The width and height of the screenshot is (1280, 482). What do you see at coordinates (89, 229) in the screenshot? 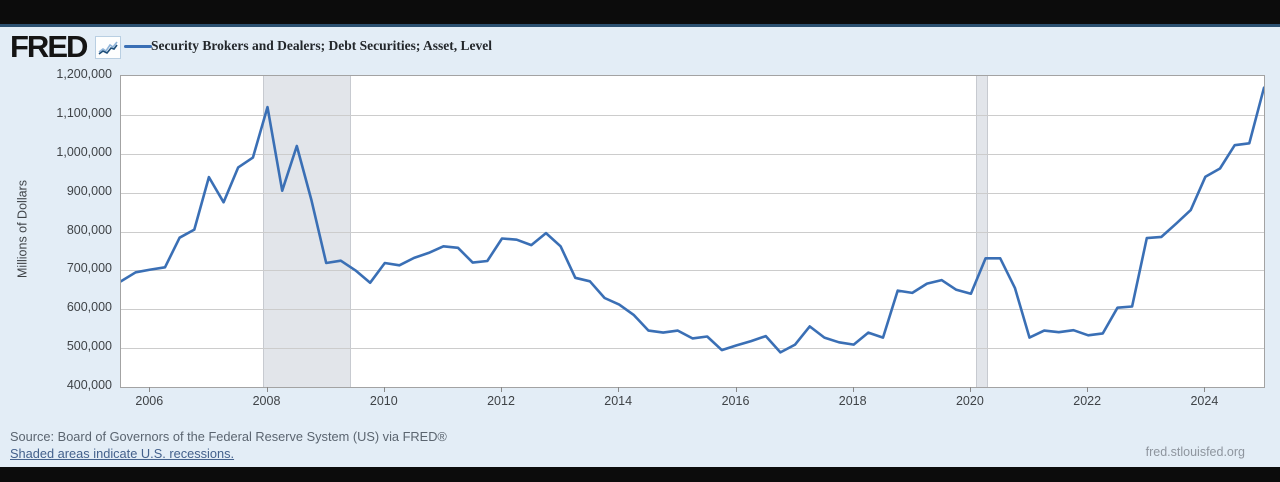
I see `y-tick-label: 800,000` at bounding box center [89, 229].